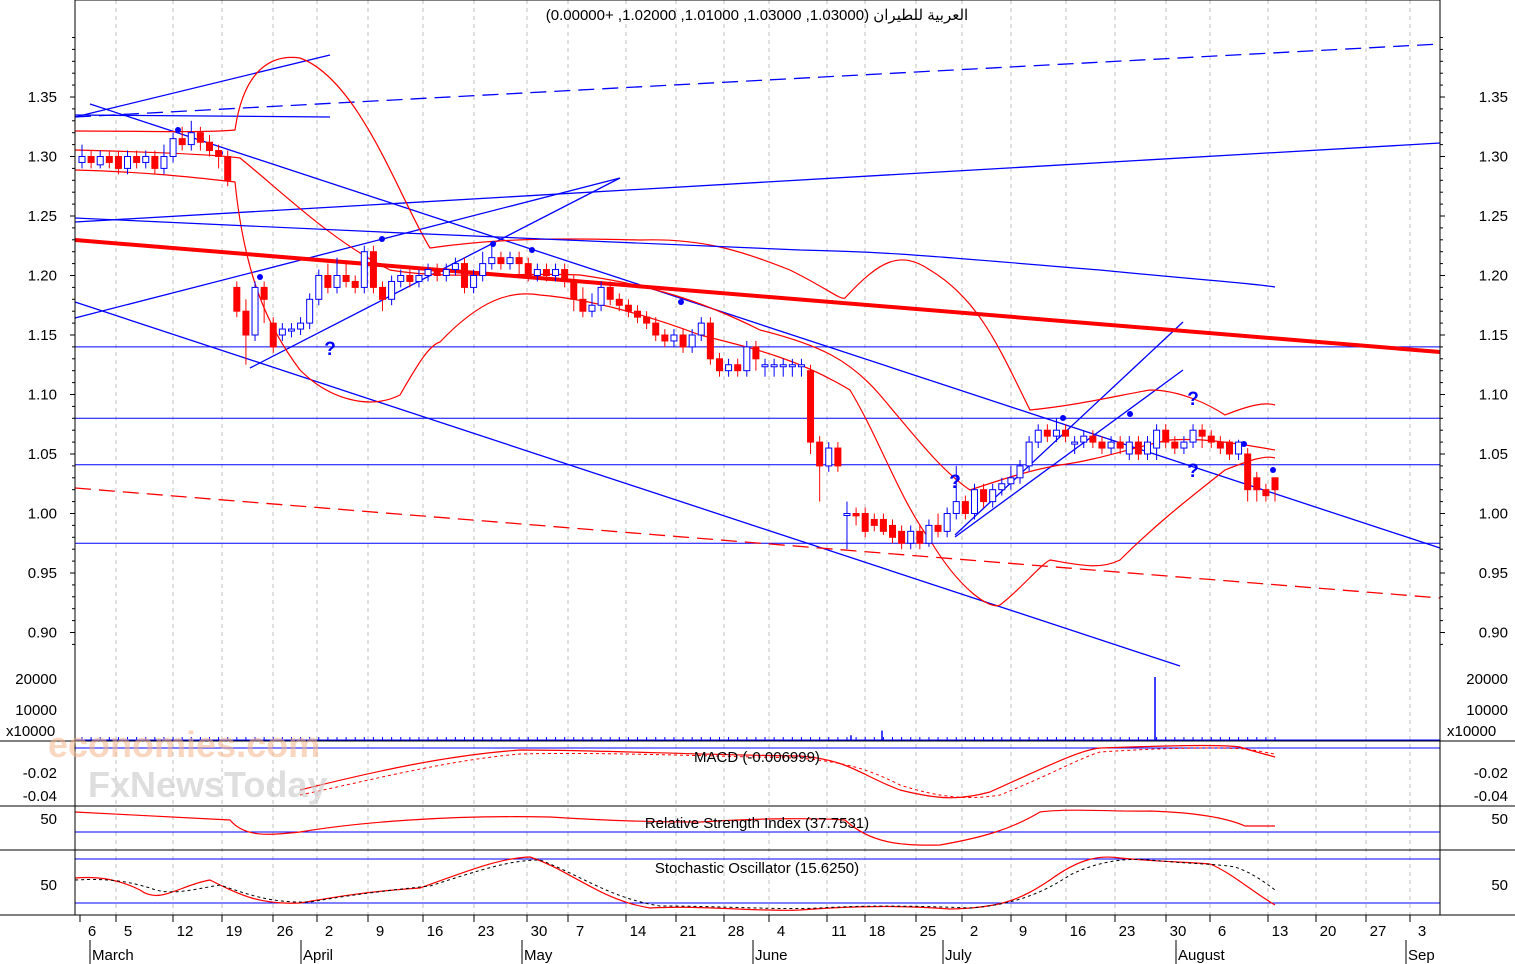 The width and height of the screenshot is (1515, 964). Describe the element at coordinates (1202, 955) in the screenshot. I see `xaxis-month-label: August` at that location.